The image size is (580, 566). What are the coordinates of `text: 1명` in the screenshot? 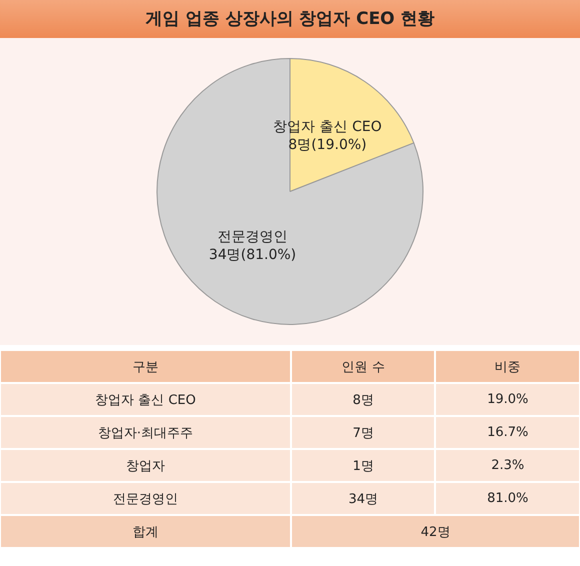 It's located at (363, 465).